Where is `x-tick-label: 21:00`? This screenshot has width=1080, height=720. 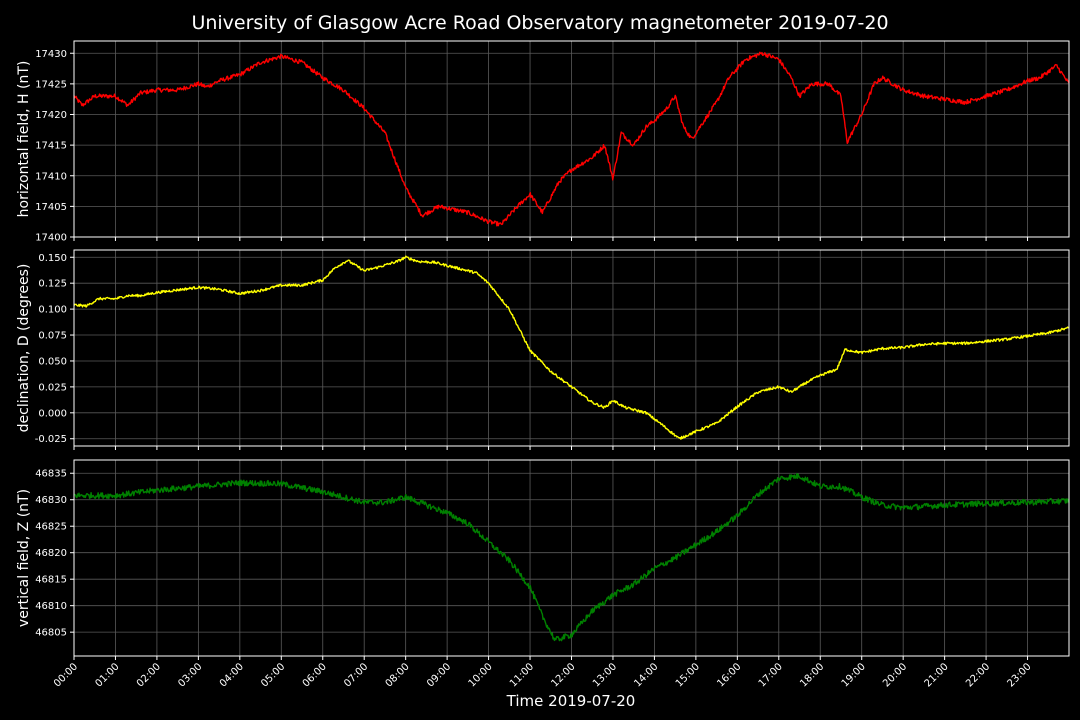 x-tick-label: 21:00 is located at coordinates (937, 675).